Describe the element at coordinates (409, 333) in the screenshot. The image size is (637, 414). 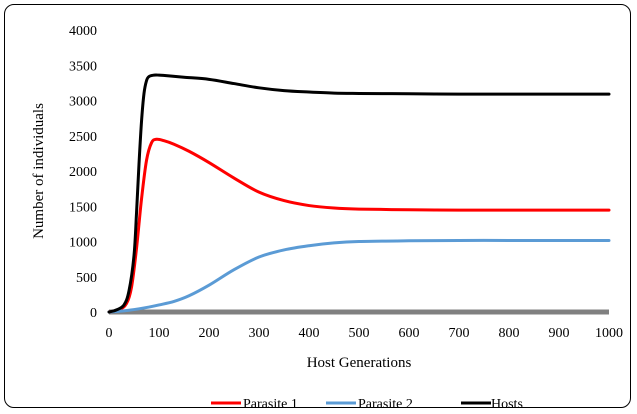
I see `x-tick-label: 600` at that location.